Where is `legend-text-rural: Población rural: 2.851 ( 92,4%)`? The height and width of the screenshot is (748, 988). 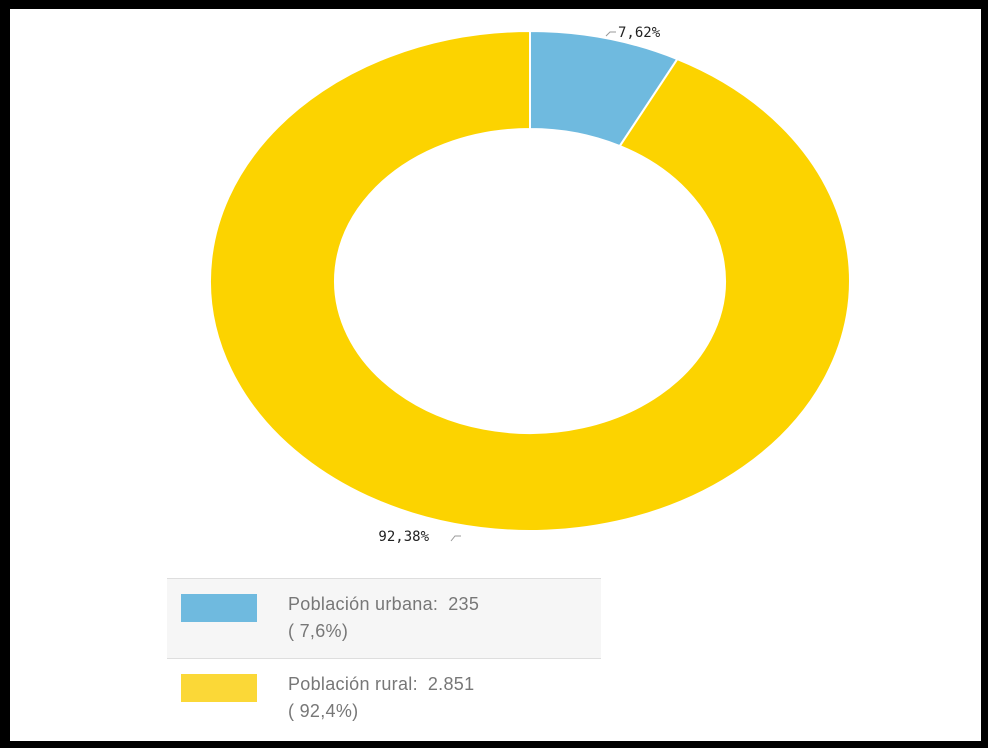
legend-text-rural: Población rural: 2.851 ( 92,4%) is located at coordinates (381, 698).